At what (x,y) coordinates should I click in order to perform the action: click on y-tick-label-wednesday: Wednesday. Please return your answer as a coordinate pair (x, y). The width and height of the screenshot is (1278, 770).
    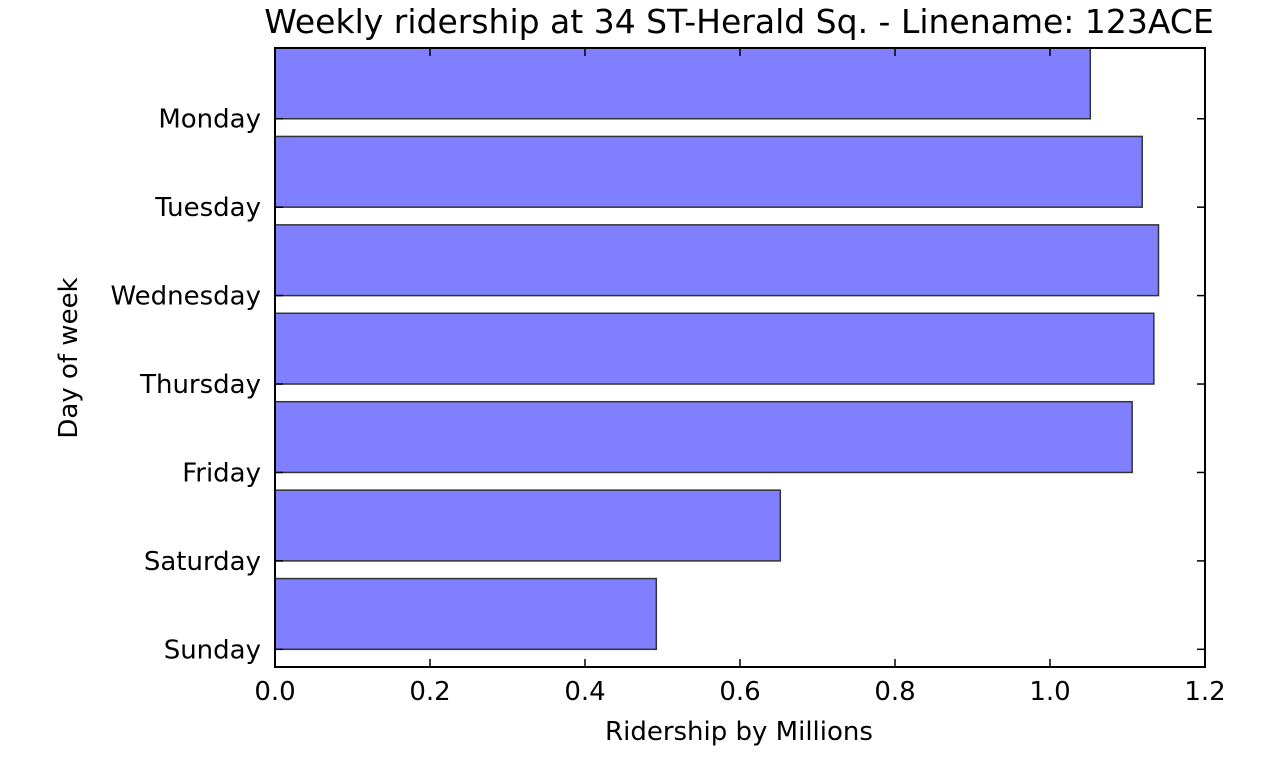
    Looking at the image, I should click on (185, 297).